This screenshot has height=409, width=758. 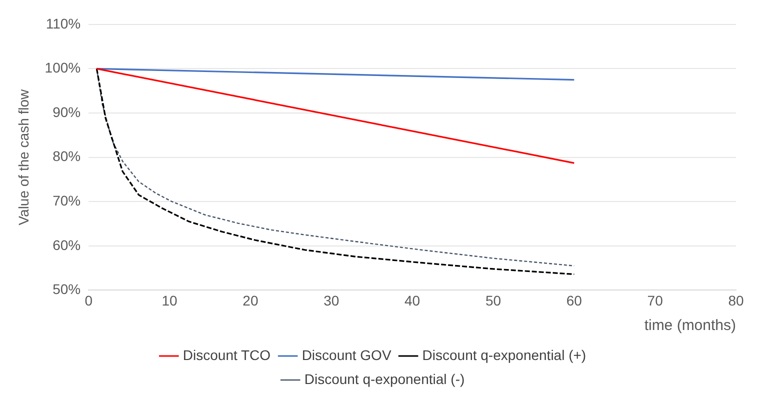 What do you see at coordinates (493, 300) in the screenshot?
I see `x-tick-label: 50` at bounding box center [493, 300].